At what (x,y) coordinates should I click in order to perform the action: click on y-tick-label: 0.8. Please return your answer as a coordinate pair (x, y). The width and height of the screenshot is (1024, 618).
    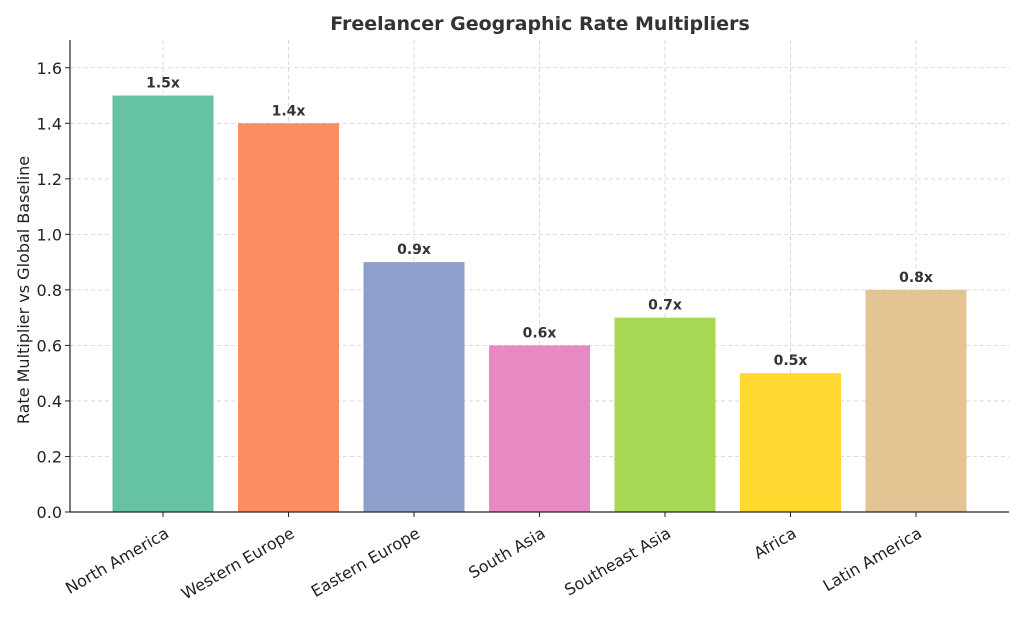
    Looking at the image, I should click on (49, 290).